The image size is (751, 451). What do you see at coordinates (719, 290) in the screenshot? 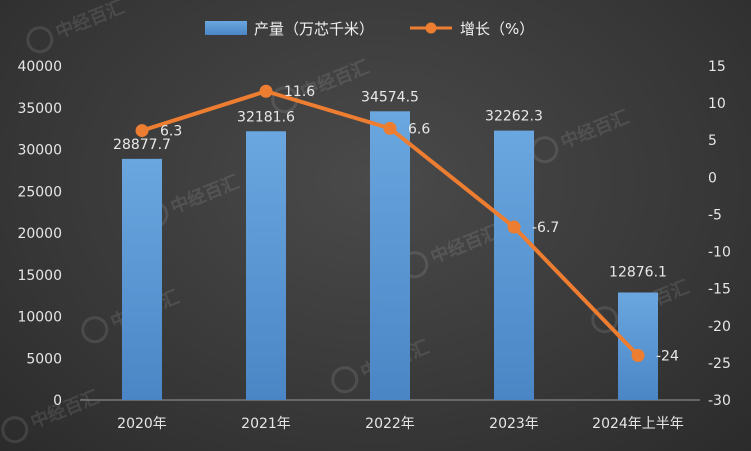
I see `right-axis-tick-label: -15` at bounding box center [719, 290].